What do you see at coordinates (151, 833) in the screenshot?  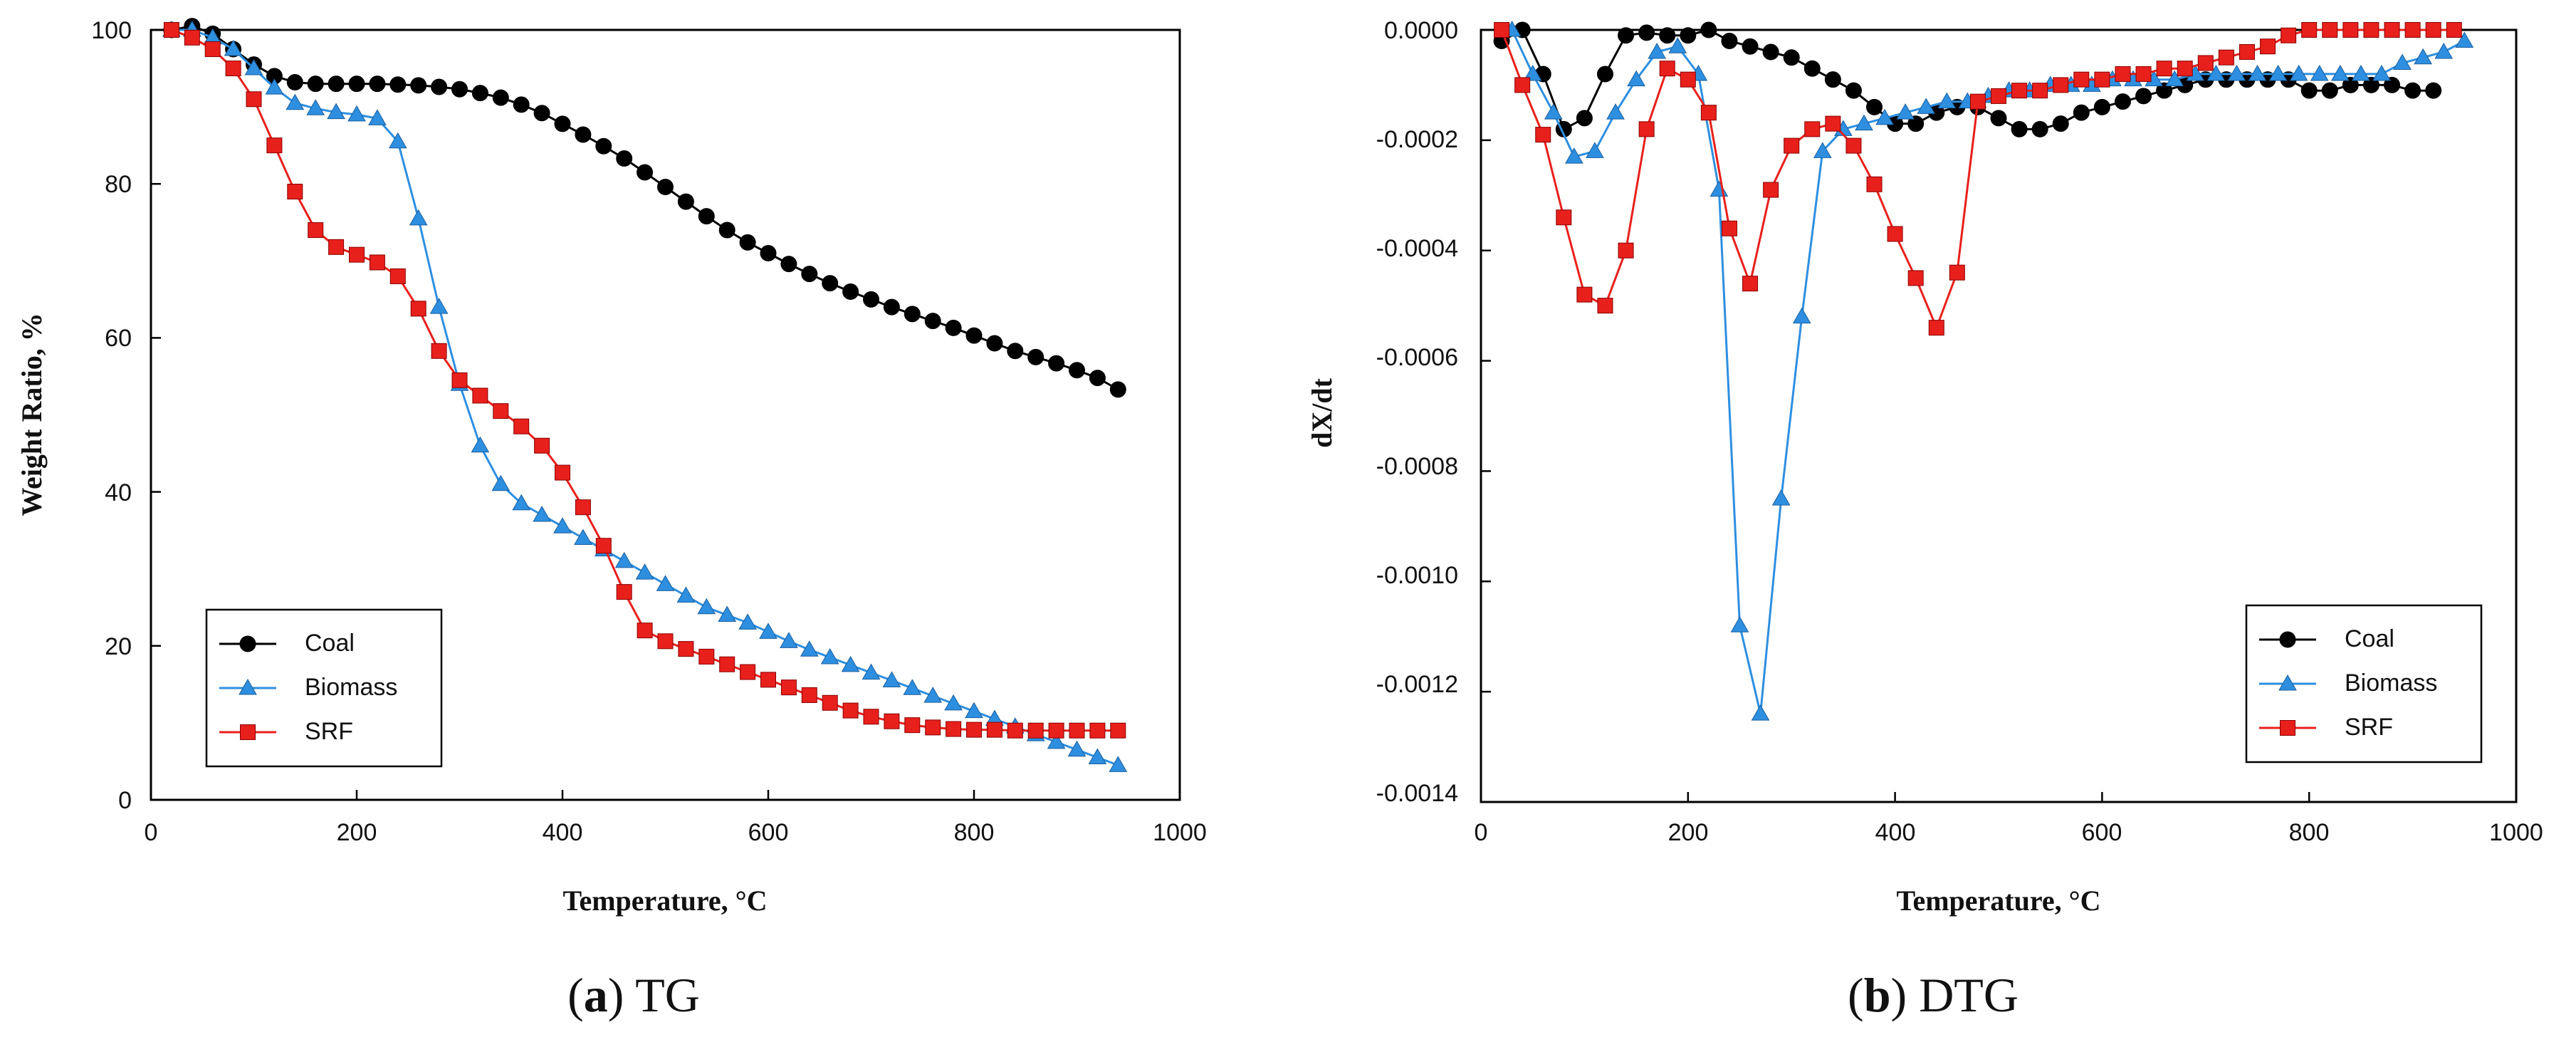 I see `tg-x-tick-label: 0` at bounding box center [151, 833].